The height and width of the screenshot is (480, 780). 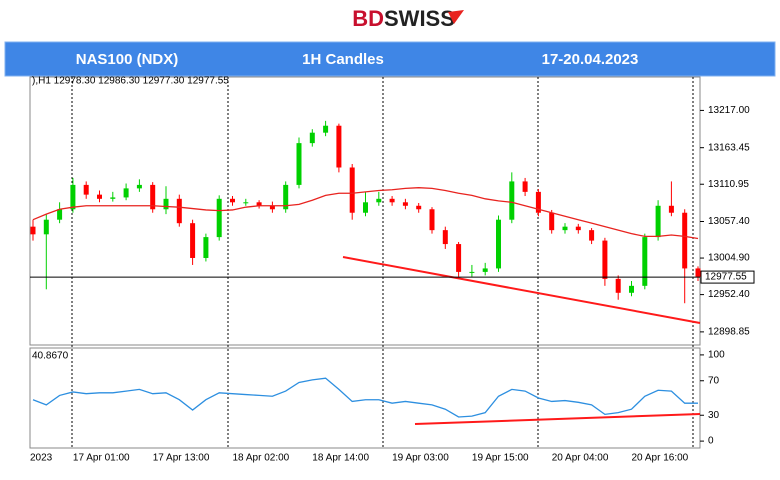 What do you see at coordinates (580, 458) in the screenshot?
I see `x-tick-label: 20 Apr 04:00` at bounding box center [580, 458].